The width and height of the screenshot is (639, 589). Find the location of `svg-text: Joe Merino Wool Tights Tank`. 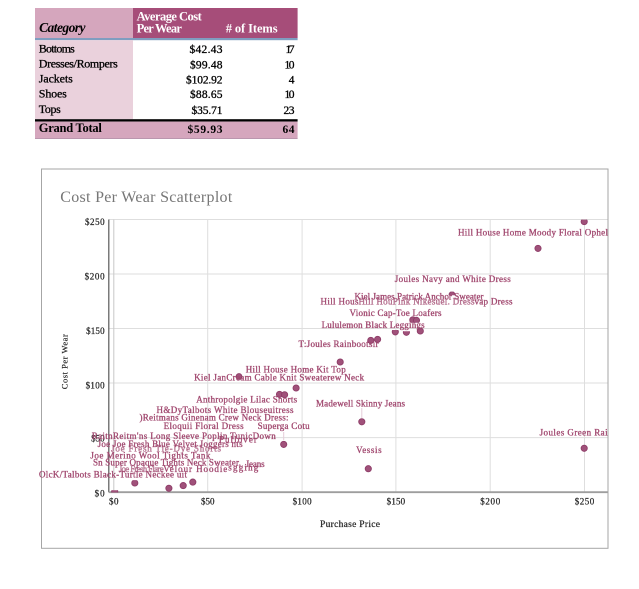

svg-text: Joe Merino Wool Tights Tank is located at coordinates (150, 455).